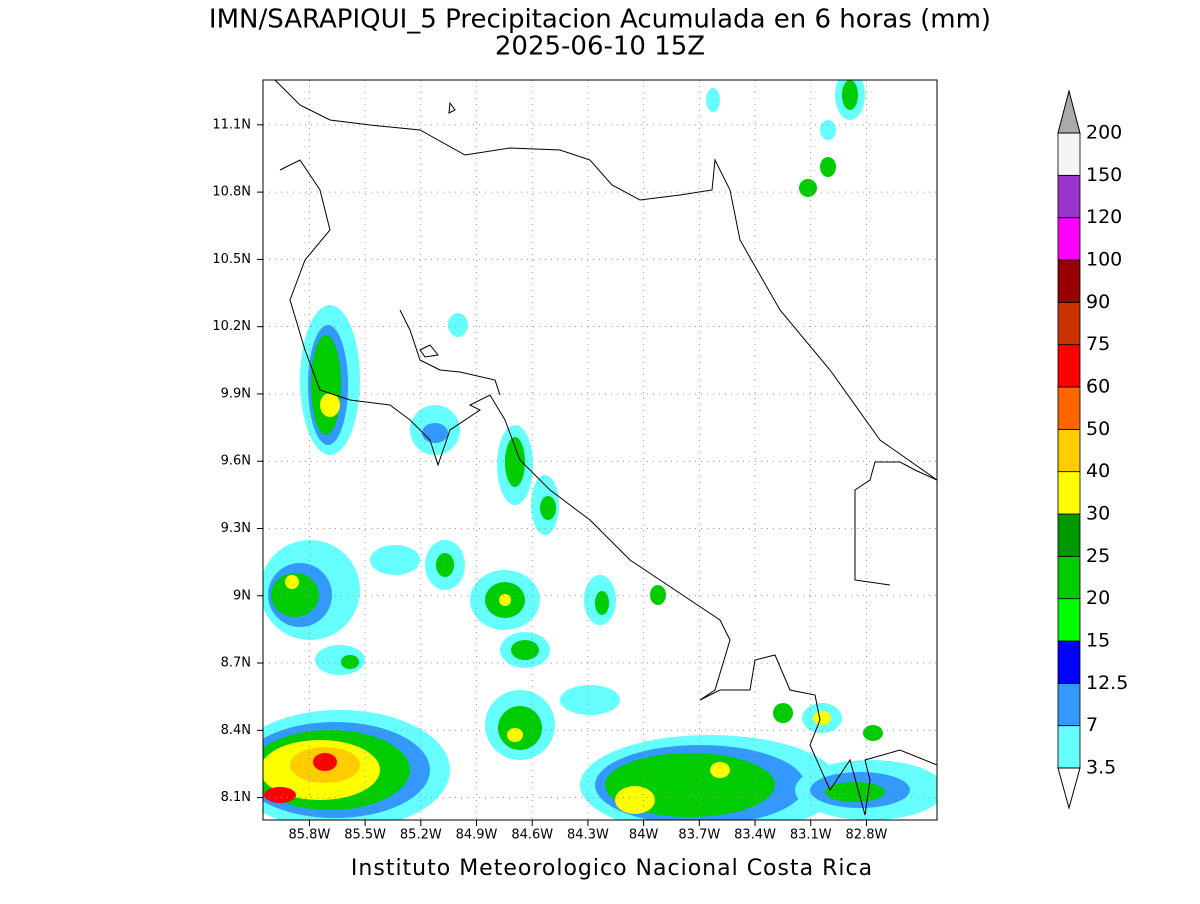 The width and height of the screenshot is (1200, 904). I want to click on colorbar-label: 40, so click(1098, 471).